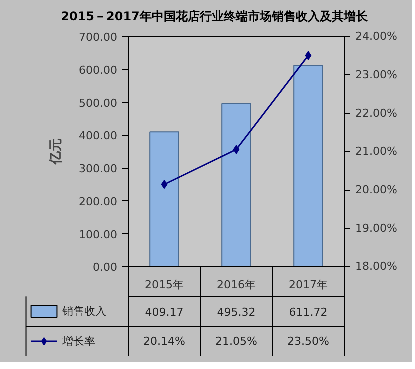 The height and width of the screenshot is (369, 415). What do you see at coordinates (308, 285) in the screenshot?
I see `x-tick-label: 2017年` at bounding box center [308, 285].